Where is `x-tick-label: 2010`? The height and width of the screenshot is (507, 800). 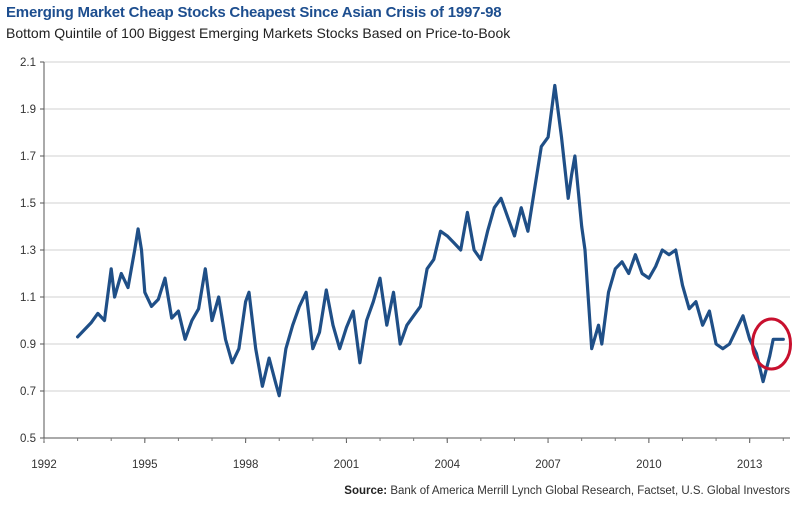 x-tick-label: 2010 is located at coordinates (649, 465).